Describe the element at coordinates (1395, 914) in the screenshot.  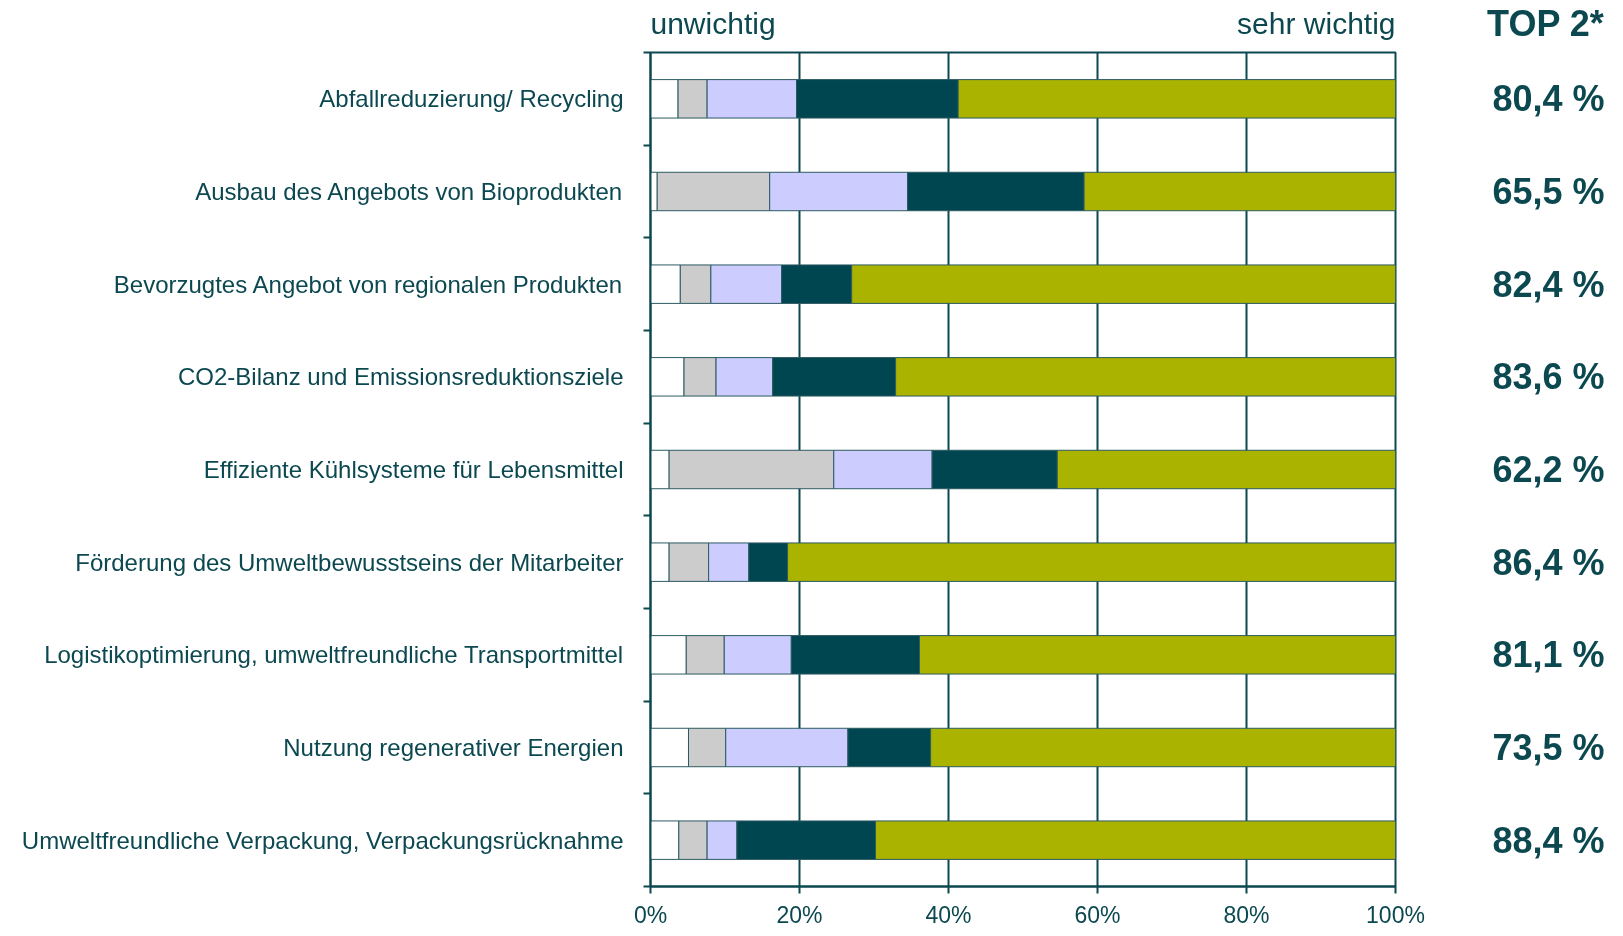
I see `x-tick-label: 100%` at that location.